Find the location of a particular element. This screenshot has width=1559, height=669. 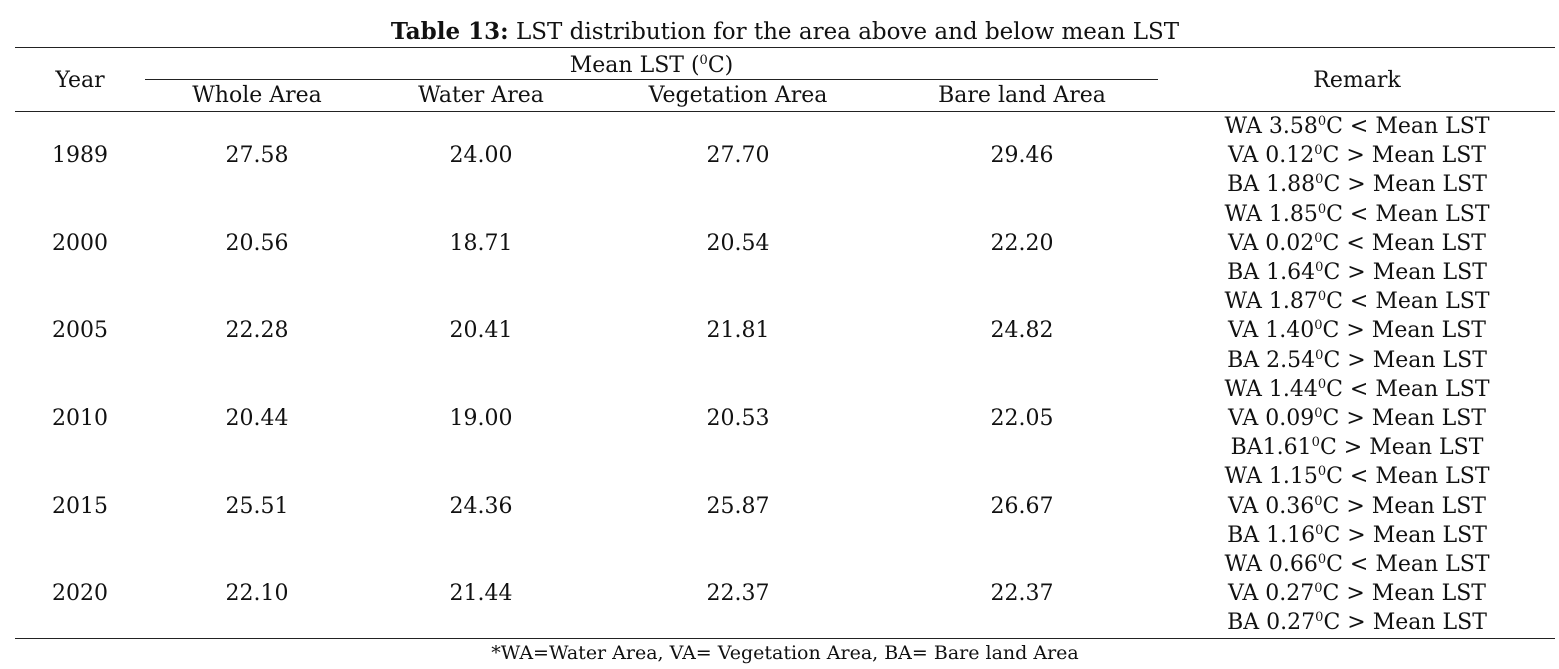

value-cell: 22.10 is located at coordinates (257, 594).